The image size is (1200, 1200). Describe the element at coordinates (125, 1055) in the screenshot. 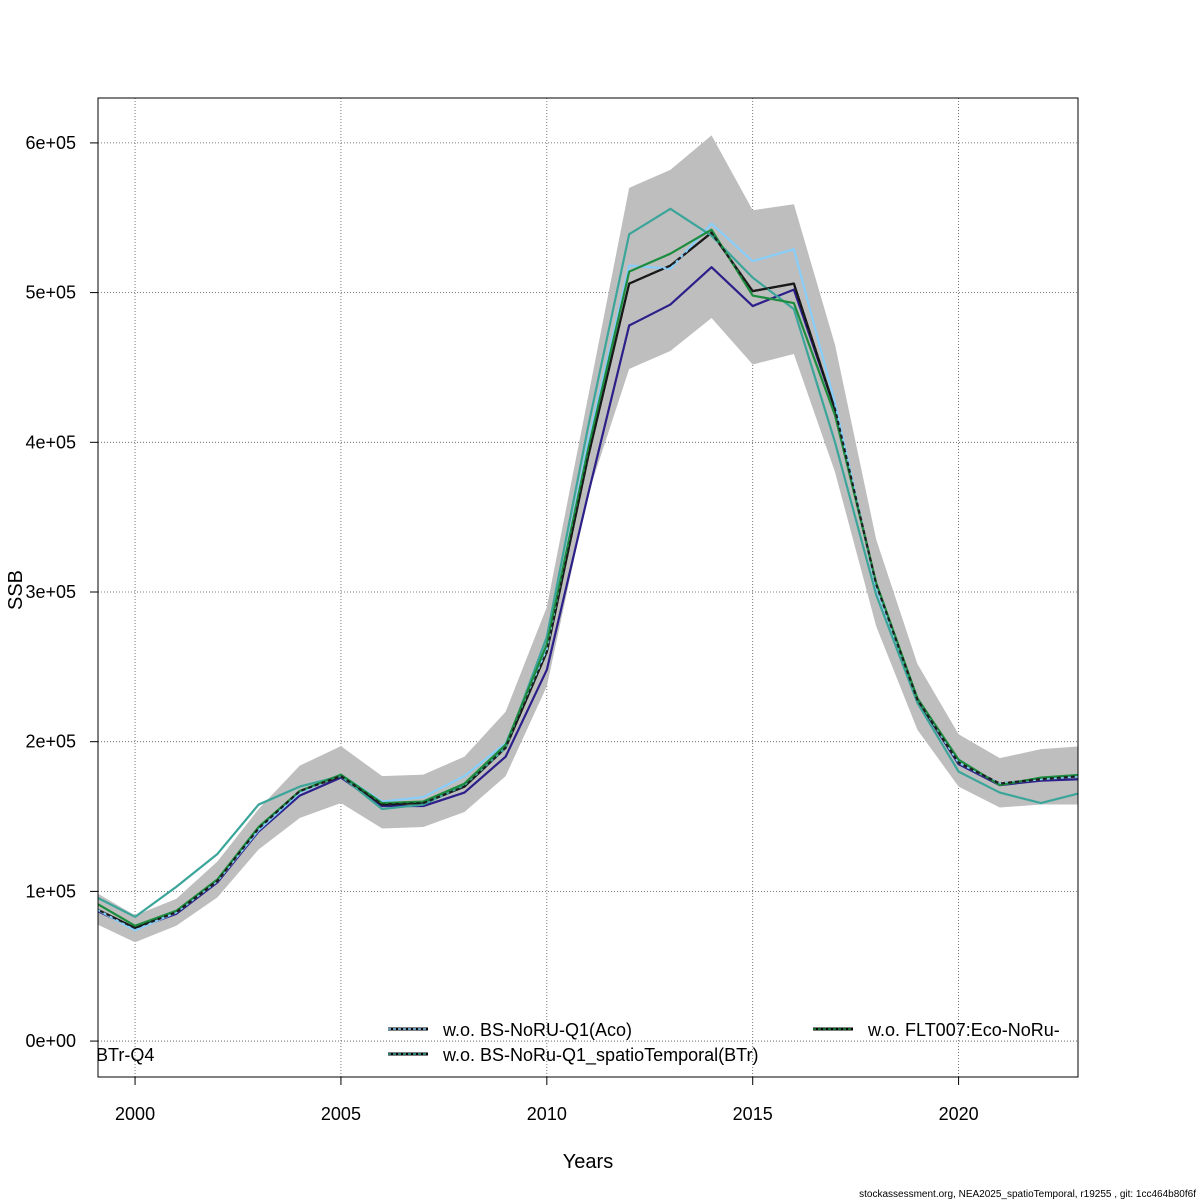

I see `legend-label-btr-q4: BTr-Q4` at that location.